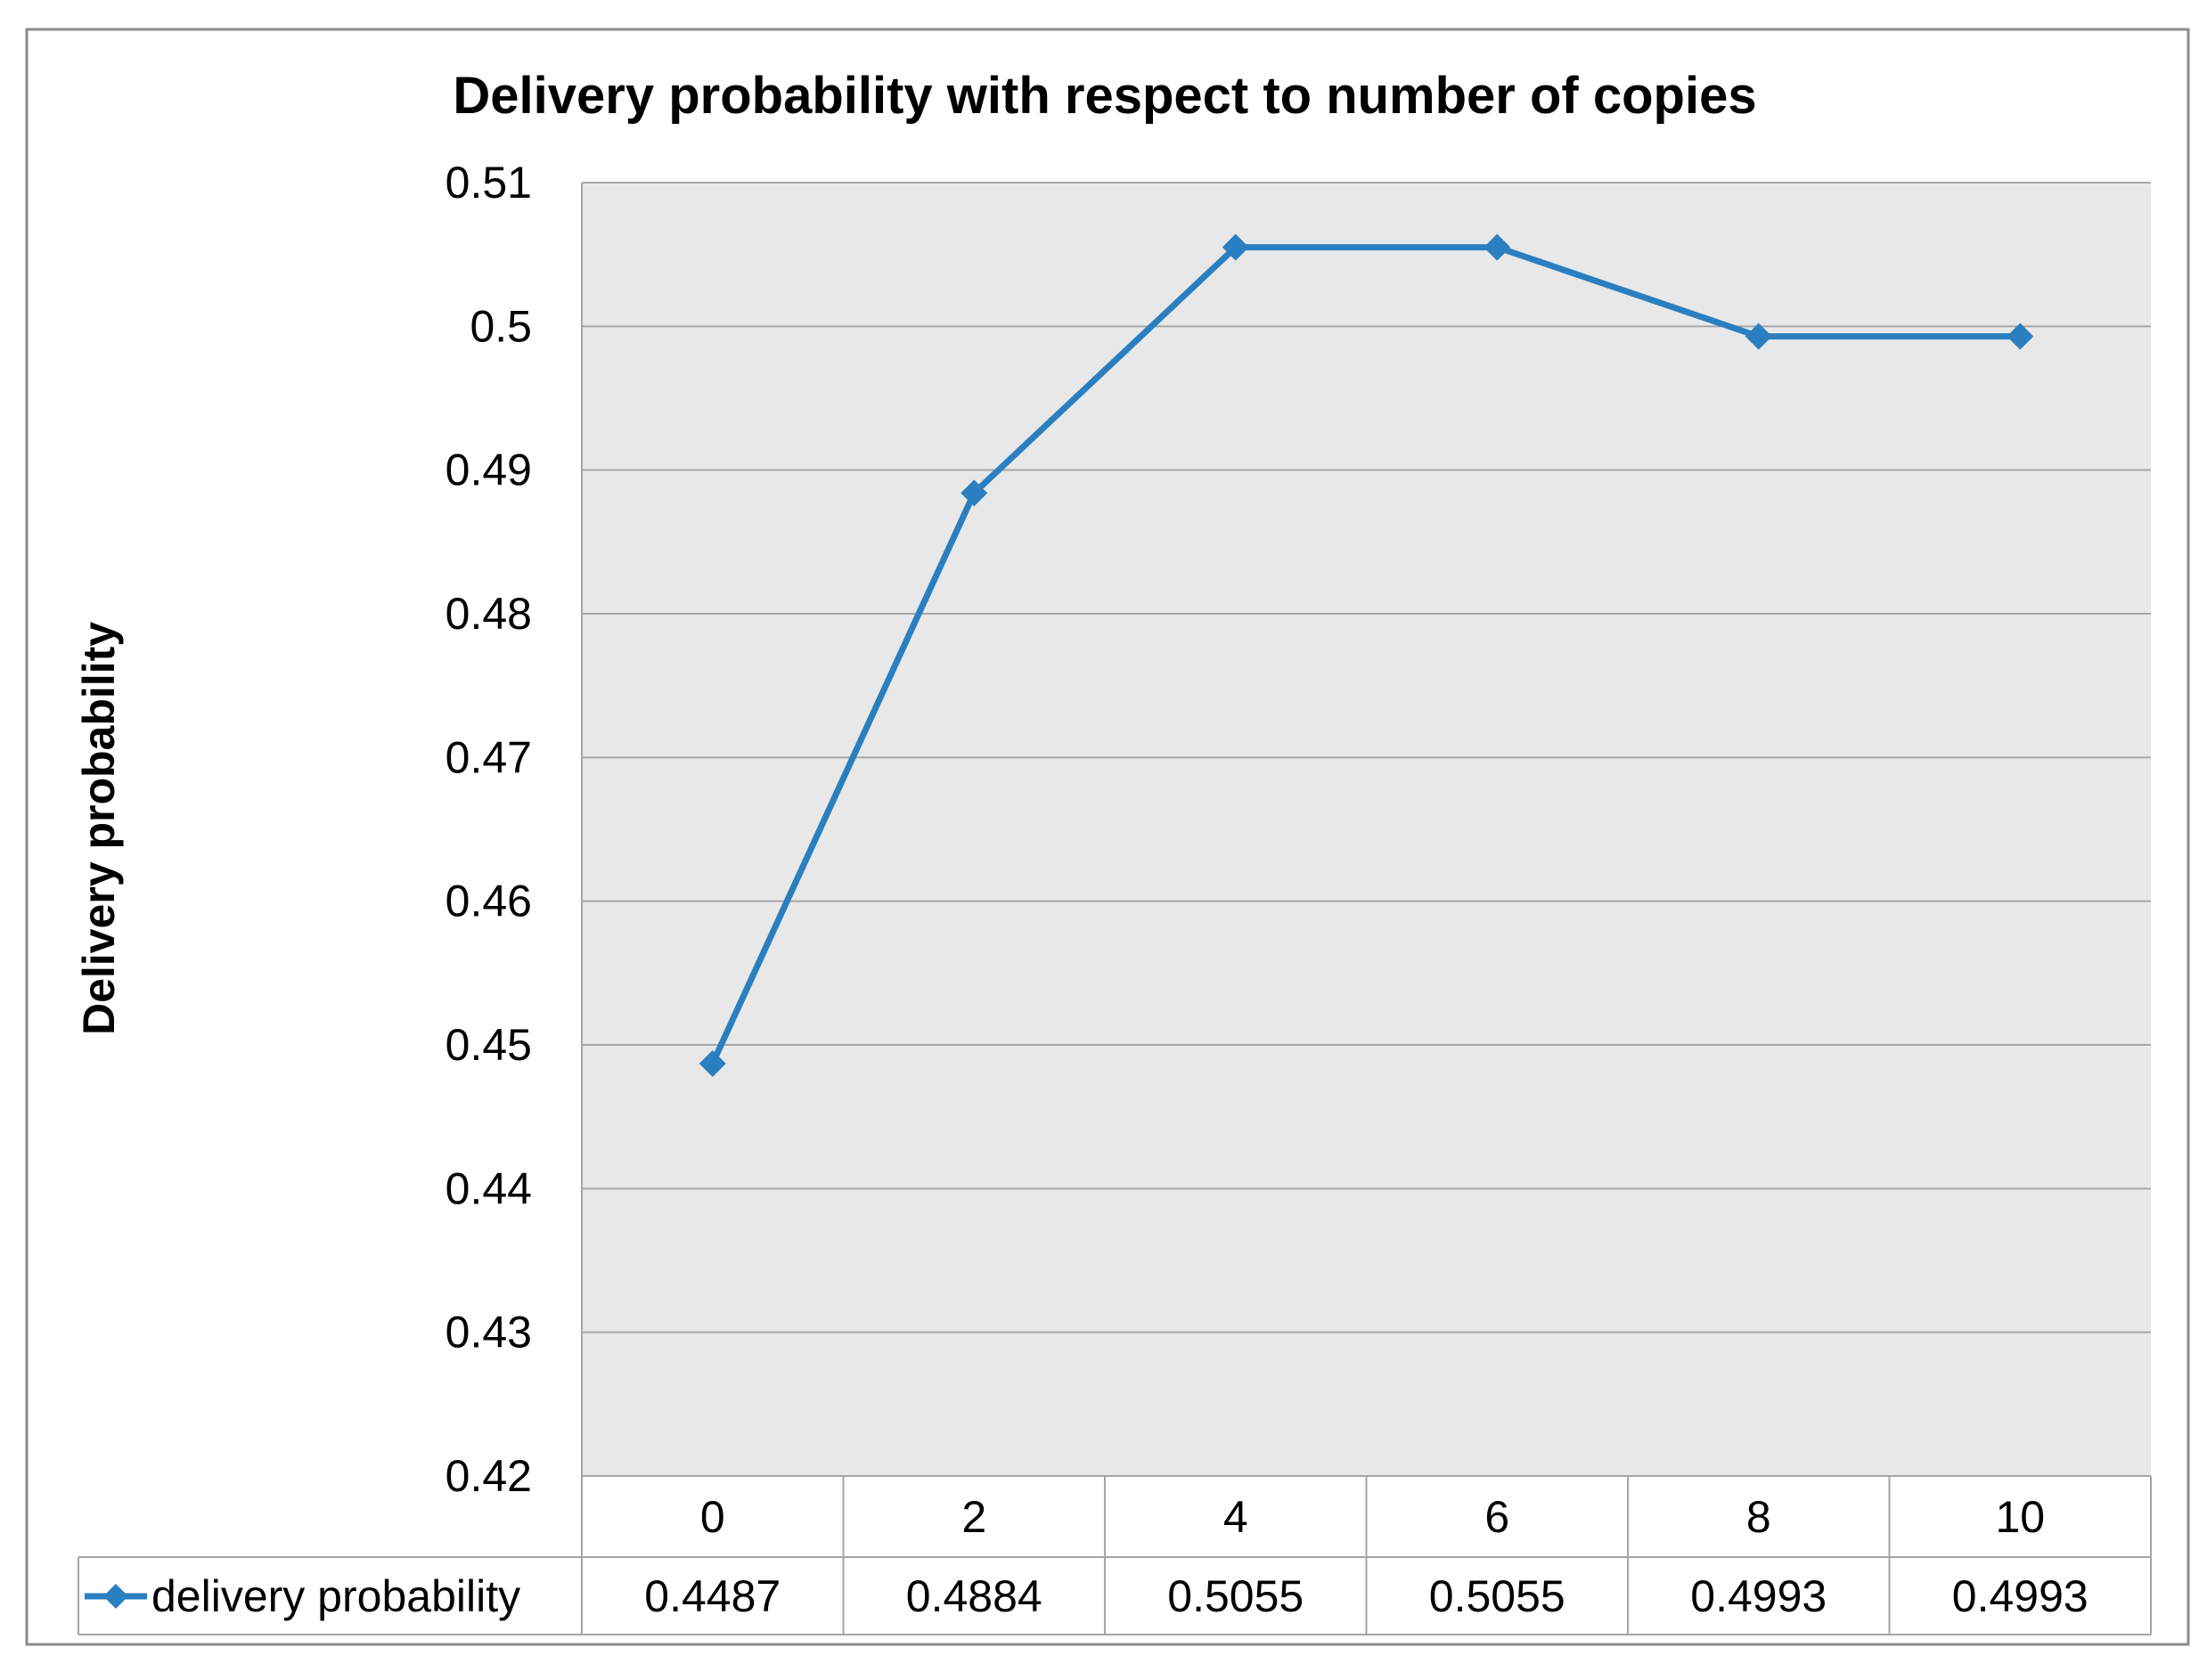  I want to click on y-tick-label: 0.45, so click(489, 1045).